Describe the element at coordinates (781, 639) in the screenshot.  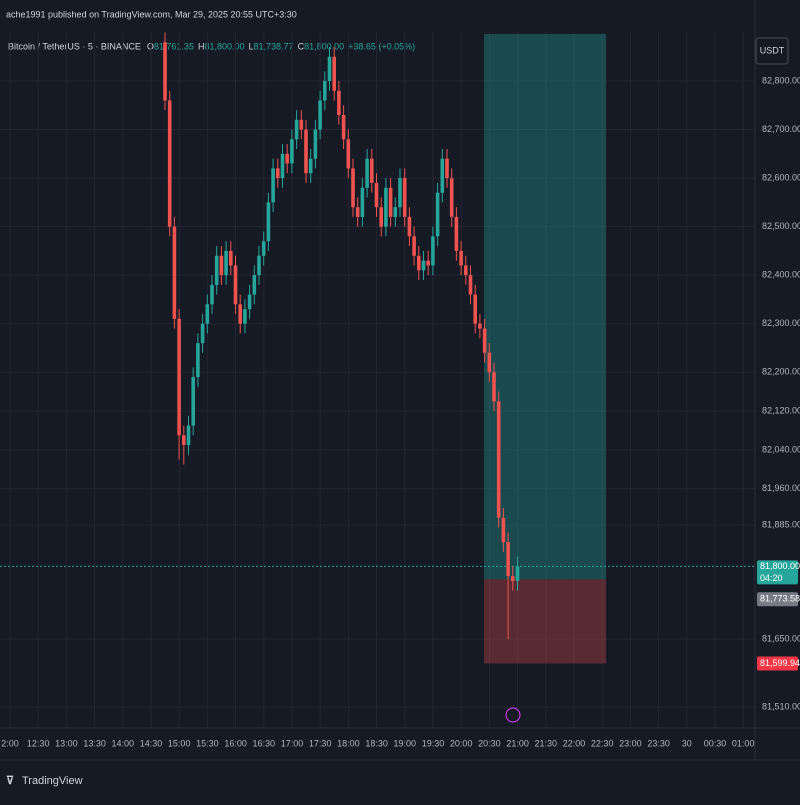
I see `y-tick-label: 81,650.00` at that location.